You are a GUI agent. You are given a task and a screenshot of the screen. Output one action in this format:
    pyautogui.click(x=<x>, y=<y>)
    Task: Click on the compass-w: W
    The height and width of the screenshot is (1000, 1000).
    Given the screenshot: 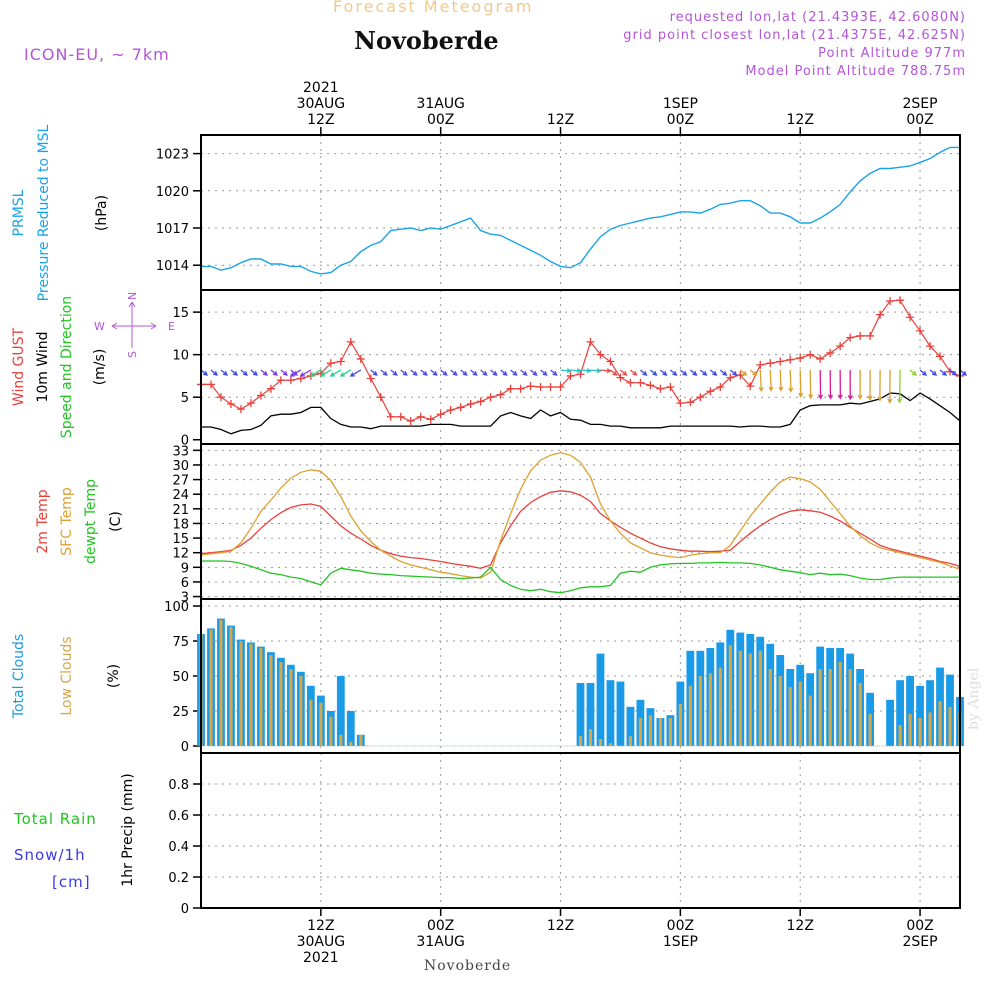 What is the action you would take?
    pyautogui.click(x=99, y=326)
    